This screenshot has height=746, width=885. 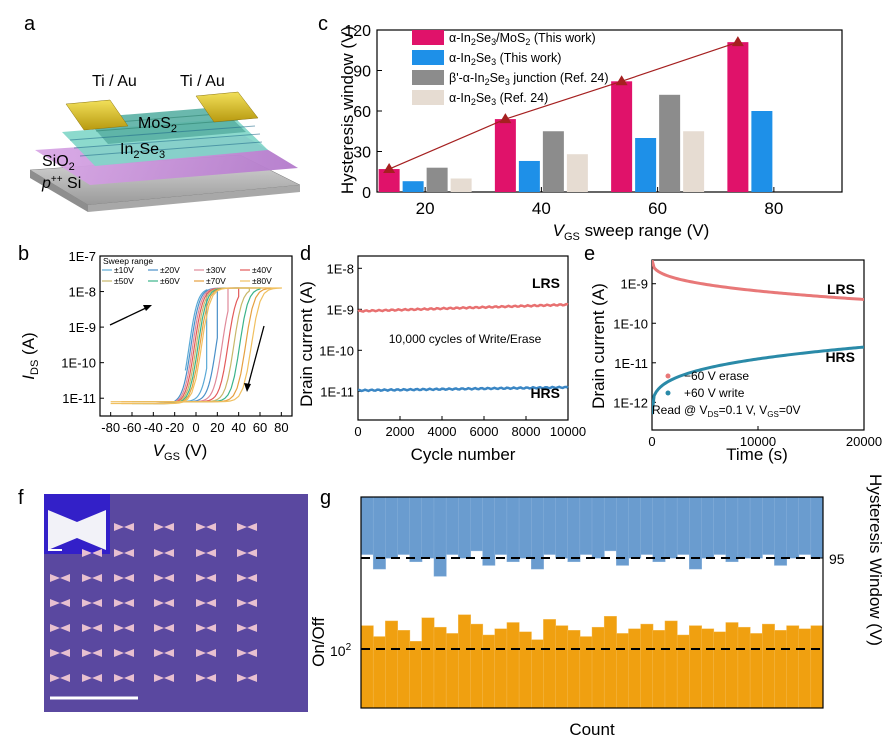 What do you see at coordinates (132, 427) in the screenshot?
I see `chart-b-xtick-label: -60` at bounding box center [132, 427].